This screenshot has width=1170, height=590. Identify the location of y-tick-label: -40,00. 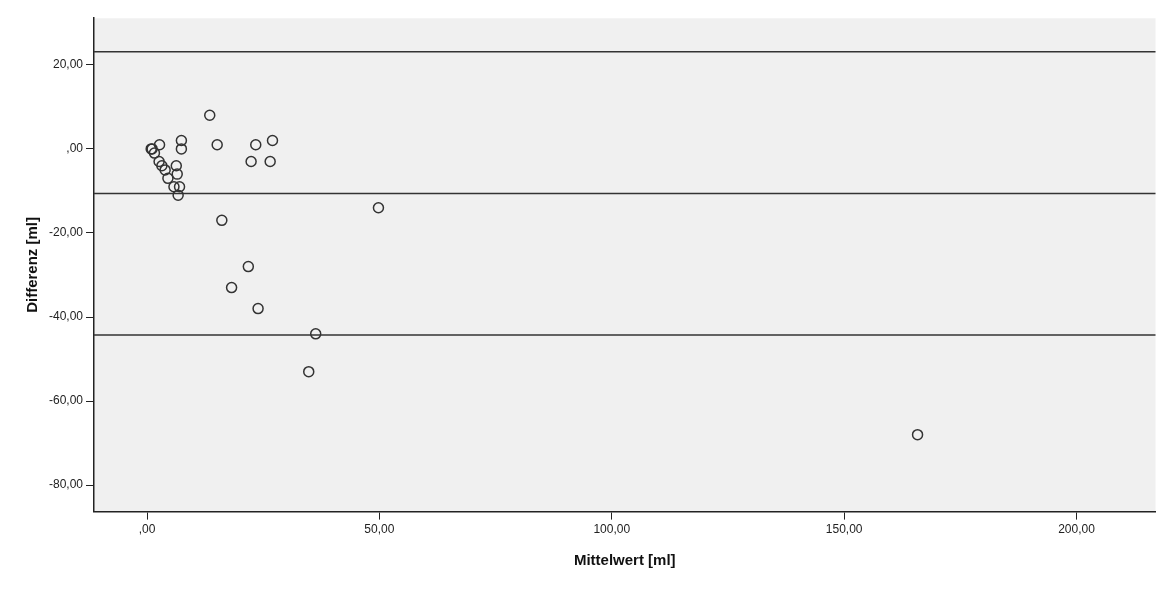
(66, 316).